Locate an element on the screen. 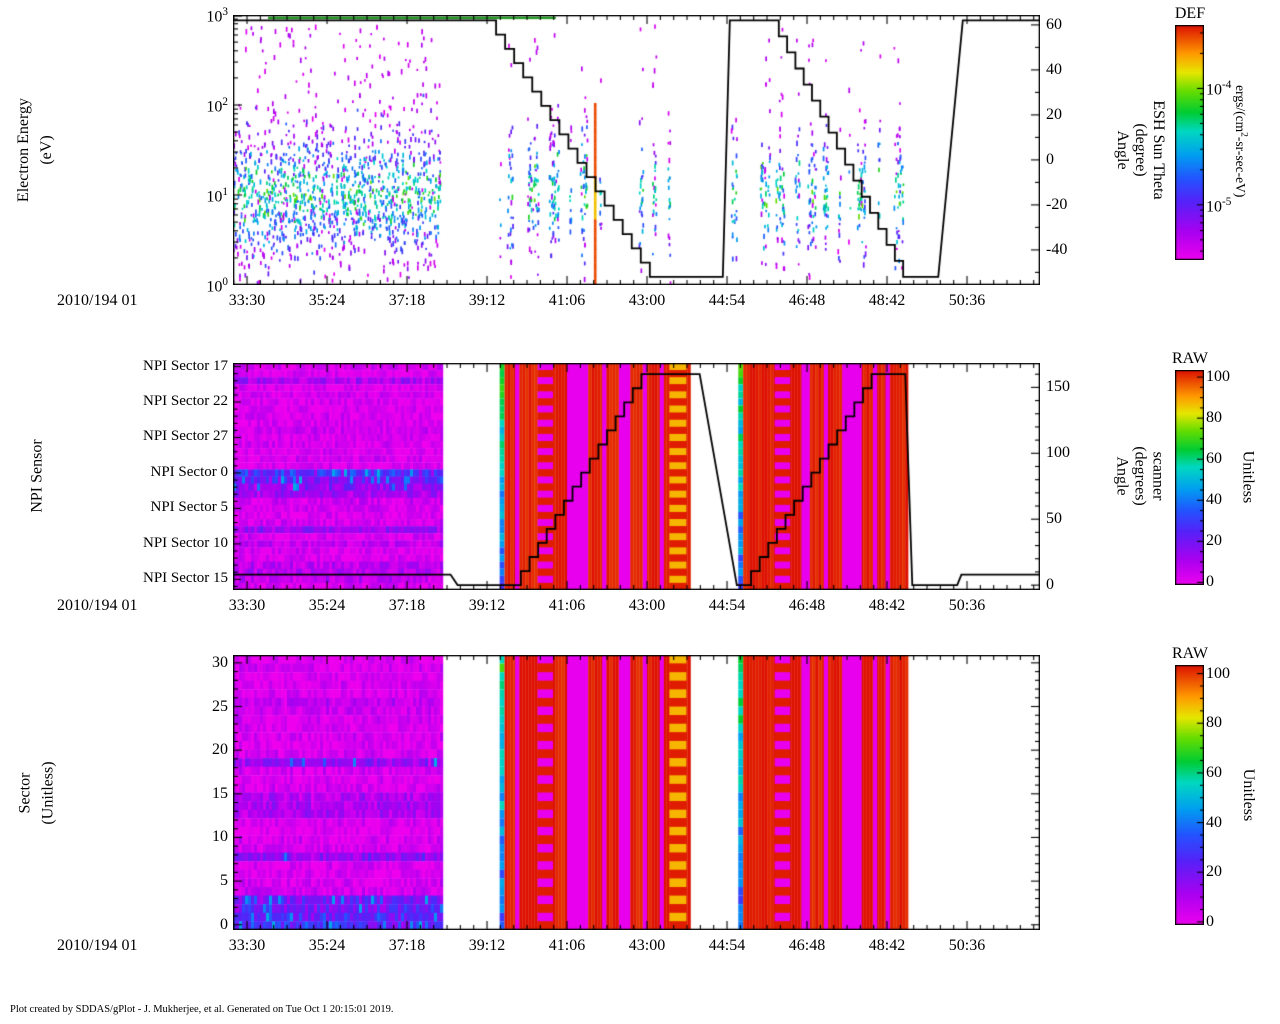 This screenshot has width=1280, height=1024. p2-x-tick-label: 43:00 is located at coordinates (647, 605).